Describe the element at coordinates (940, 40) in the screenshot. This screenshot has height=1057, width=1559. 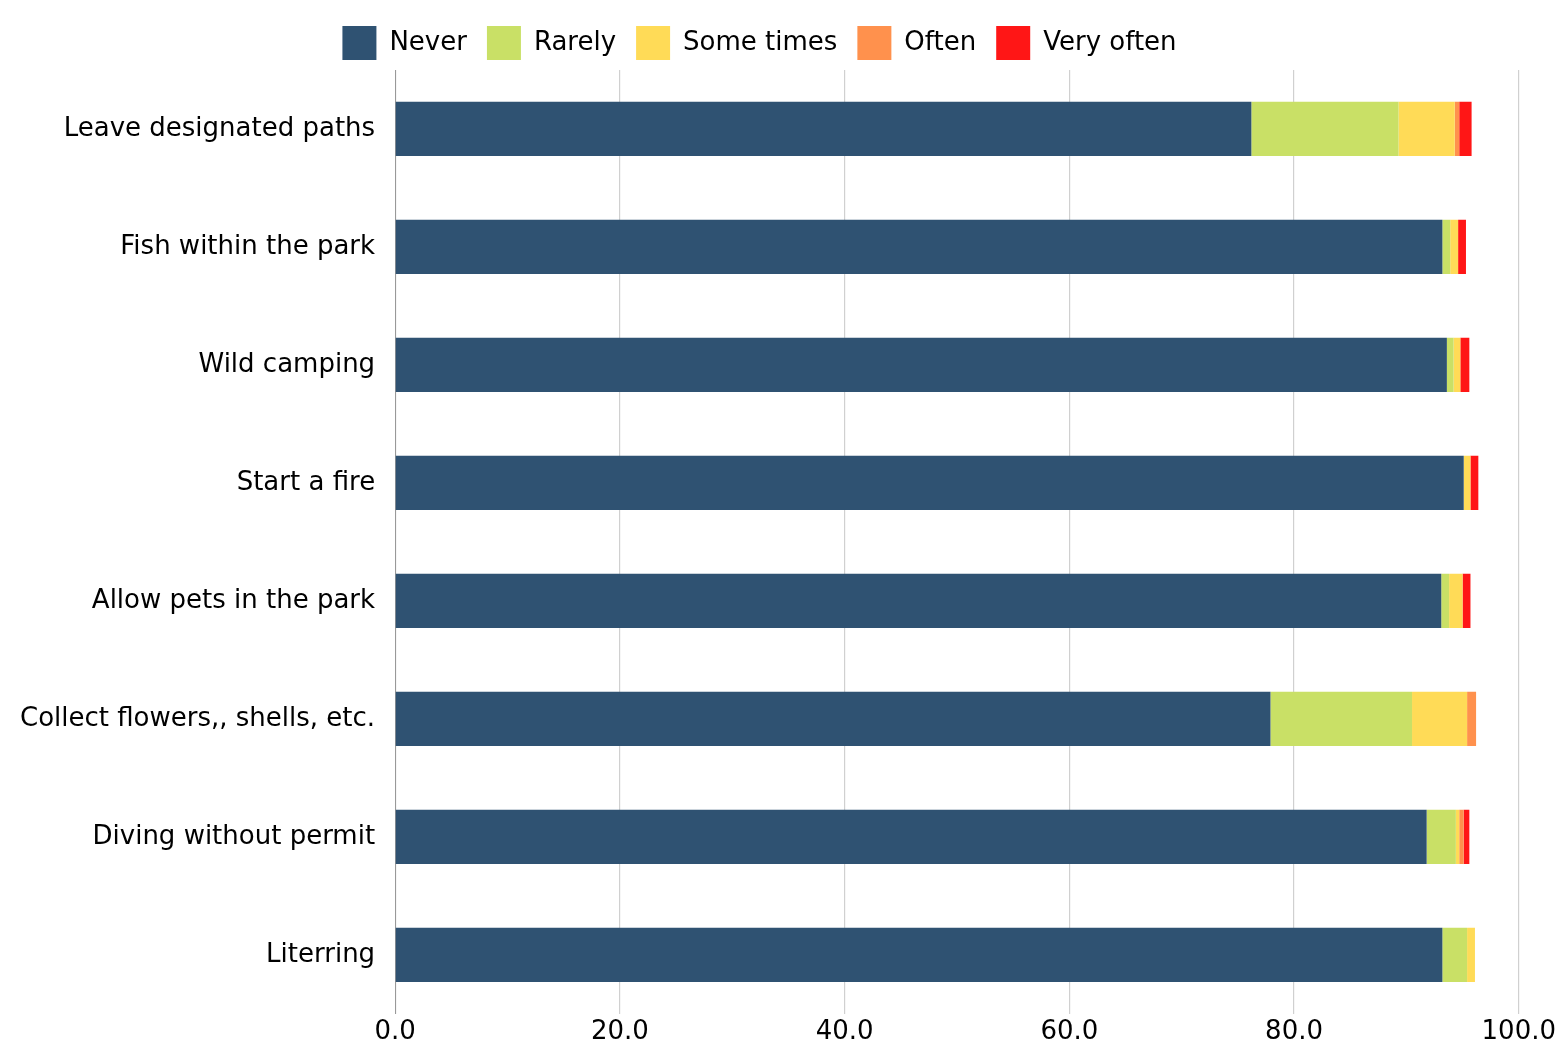
I see `legend-label: Often` at that location.